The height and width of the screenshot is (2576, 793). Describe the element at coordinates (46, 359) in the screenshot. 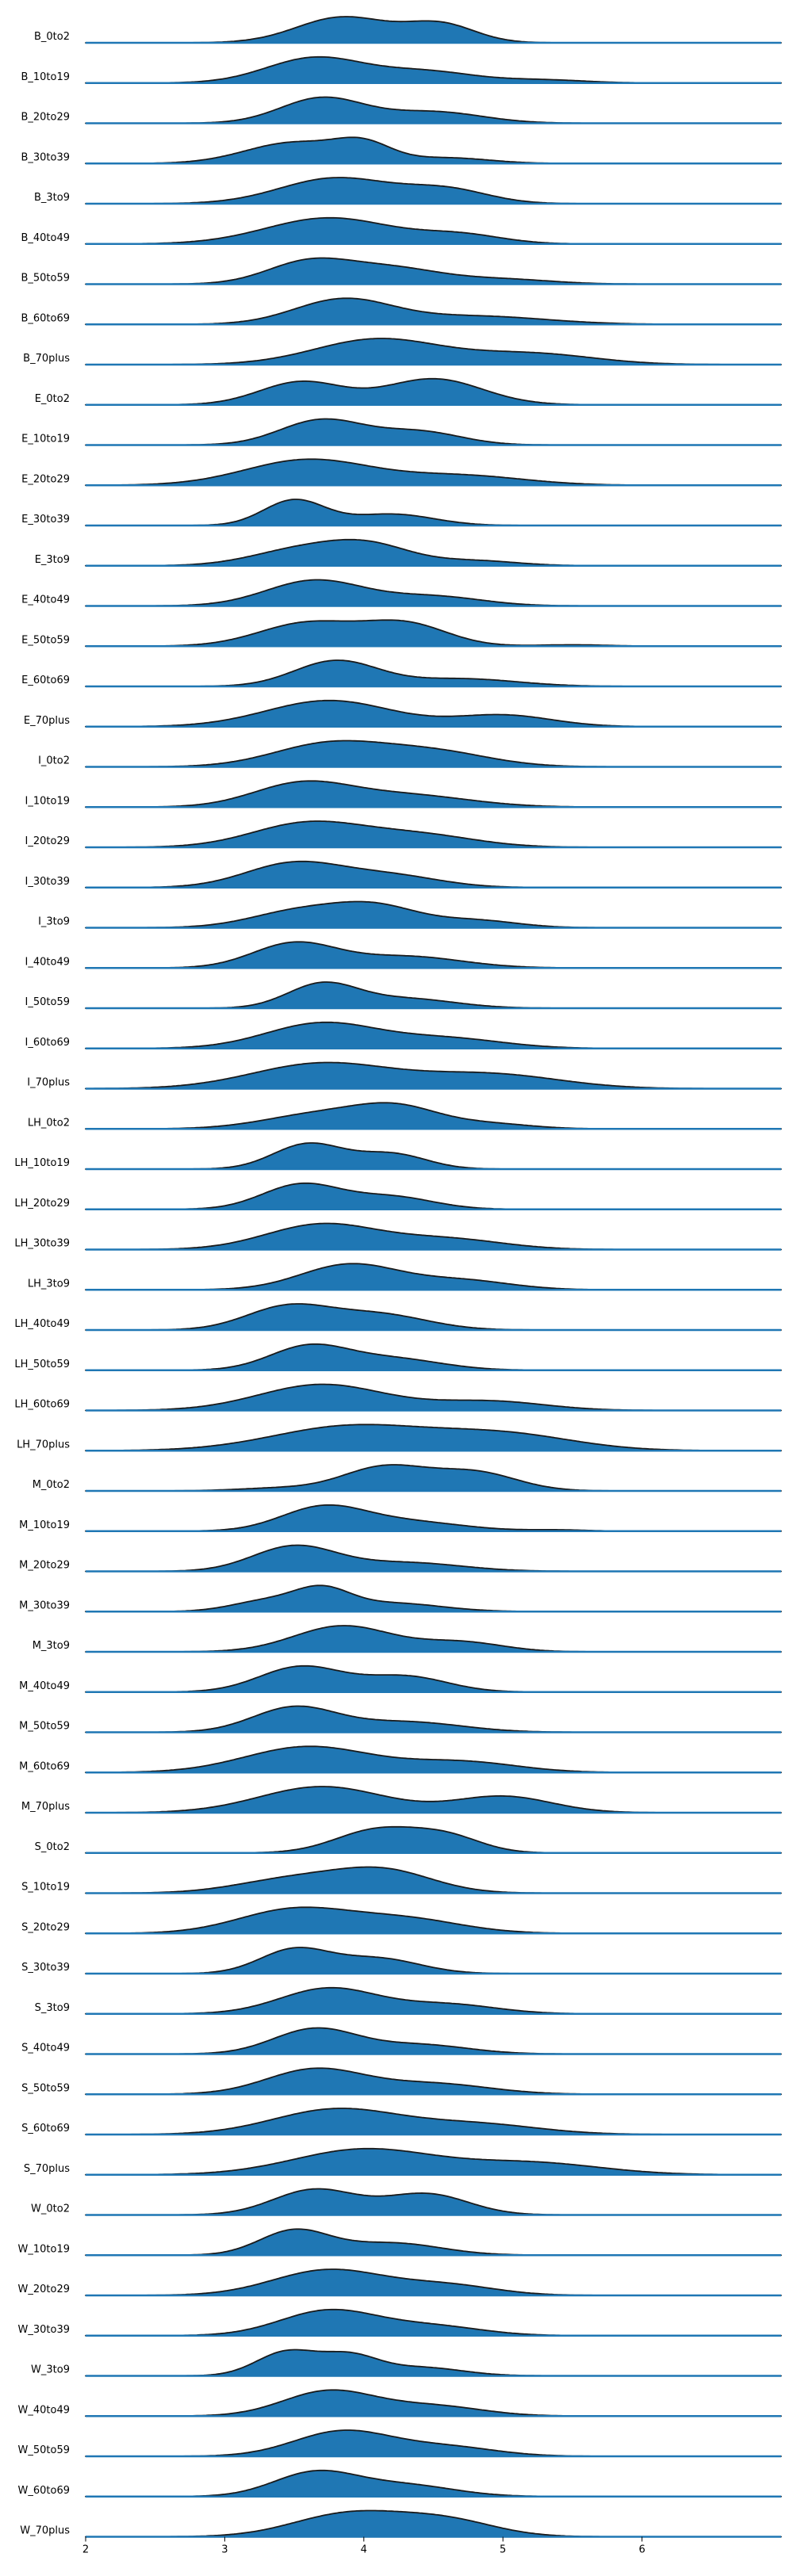

I see `ridge-label: B_70plus` at that location.